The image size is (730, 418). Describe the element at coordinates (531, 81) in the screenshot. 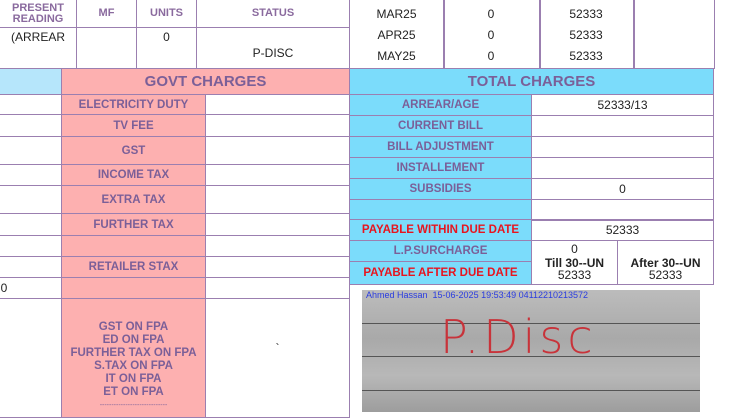

I see `total-charges-title: TOTAL CHARGES` at that location.